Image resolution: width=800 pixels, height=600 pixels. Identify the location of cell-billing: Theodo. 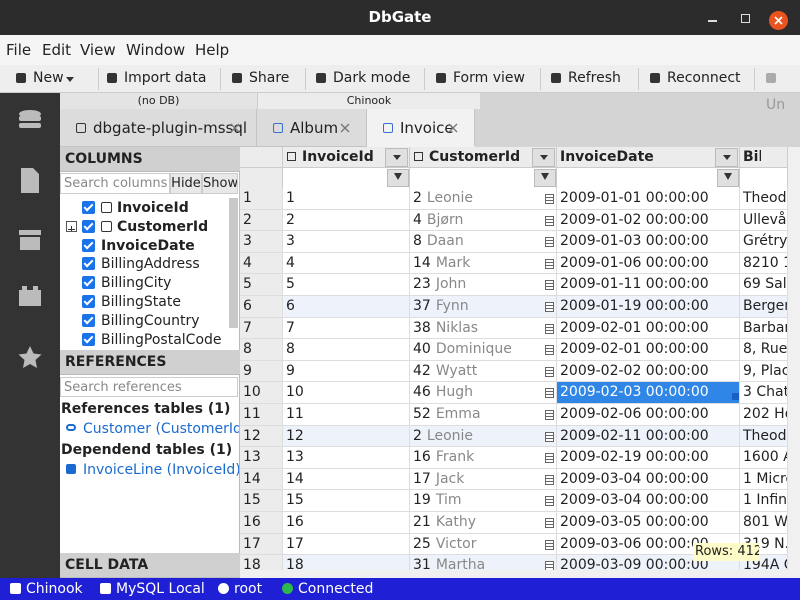
(764, 199).